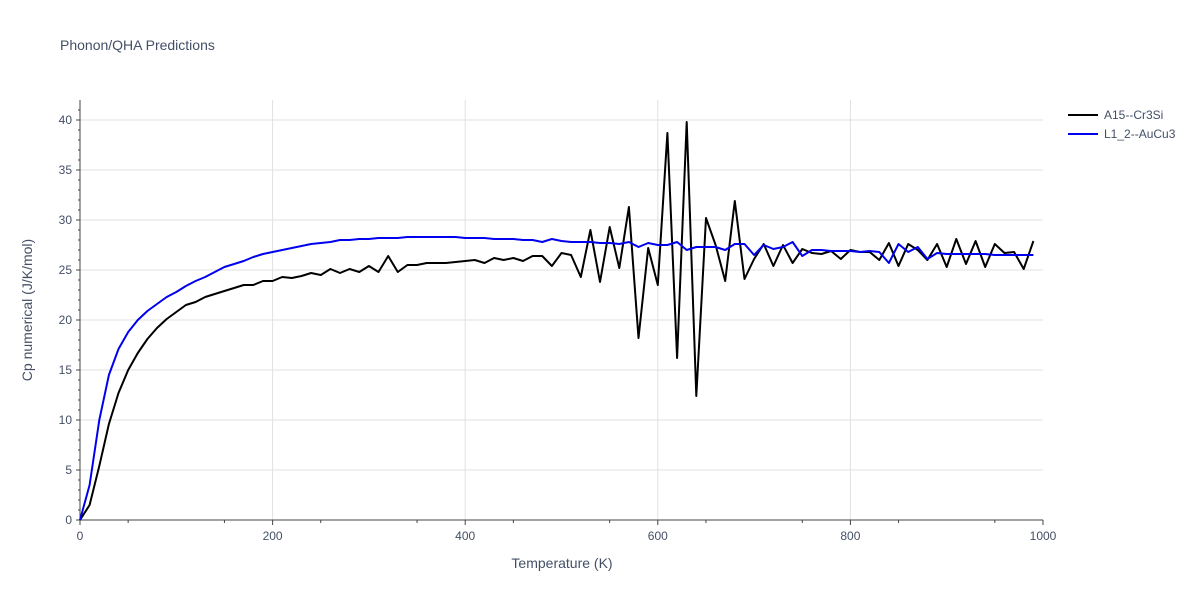 The image size is (1200, 605). What do you see at coordinates (80, 536) in the screenshot?
I see `x-tick-label: 0` at bounding box center [80, 536].